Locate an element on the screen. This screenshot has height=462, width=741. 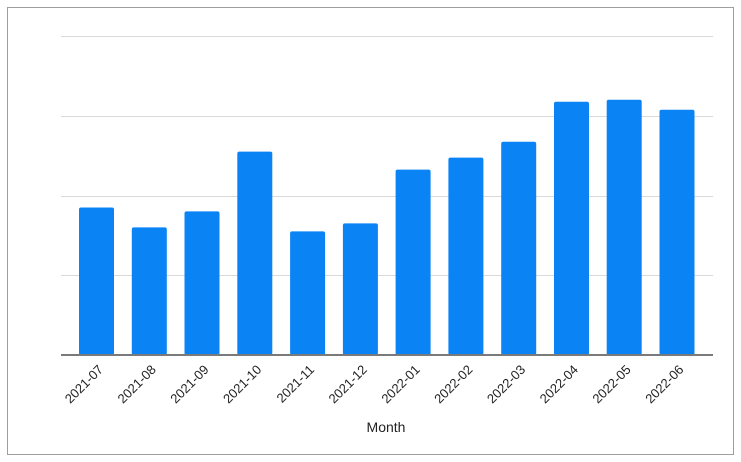
x-tick-label: 2022-04 is located at coordinates (559, 384).